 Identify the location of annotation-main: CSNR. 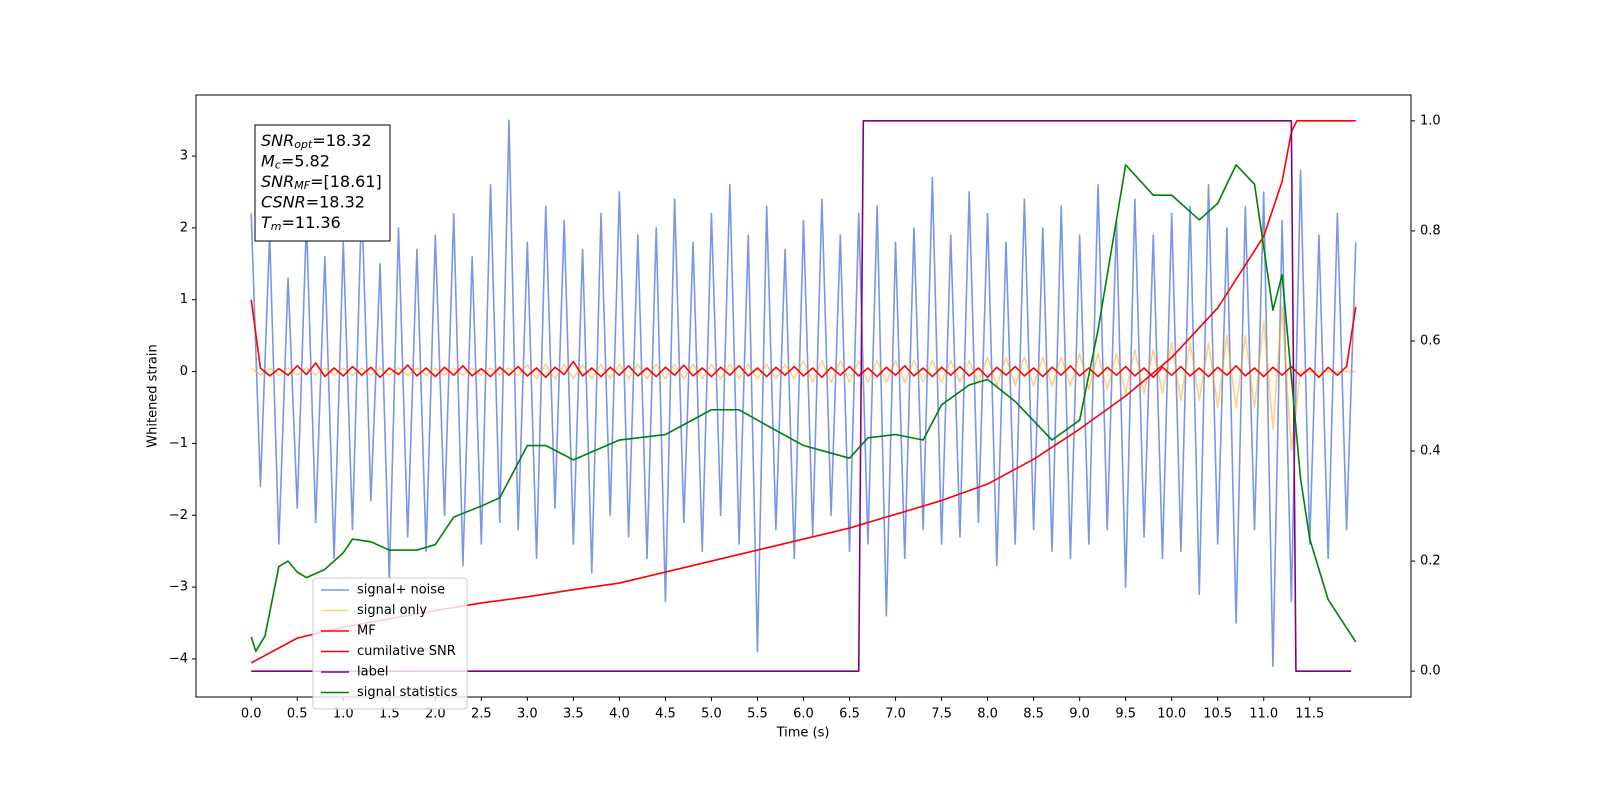
(283, 201).